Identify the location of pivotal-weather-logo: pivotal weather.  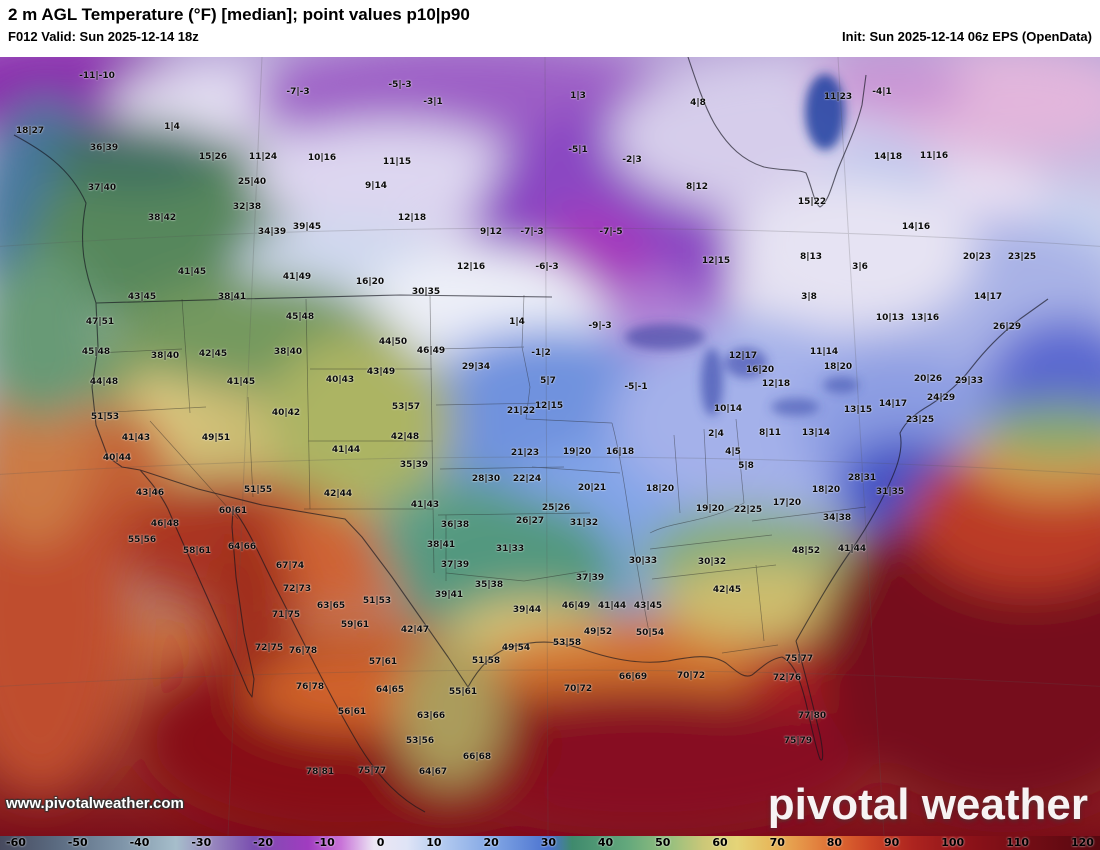
(928, 805).